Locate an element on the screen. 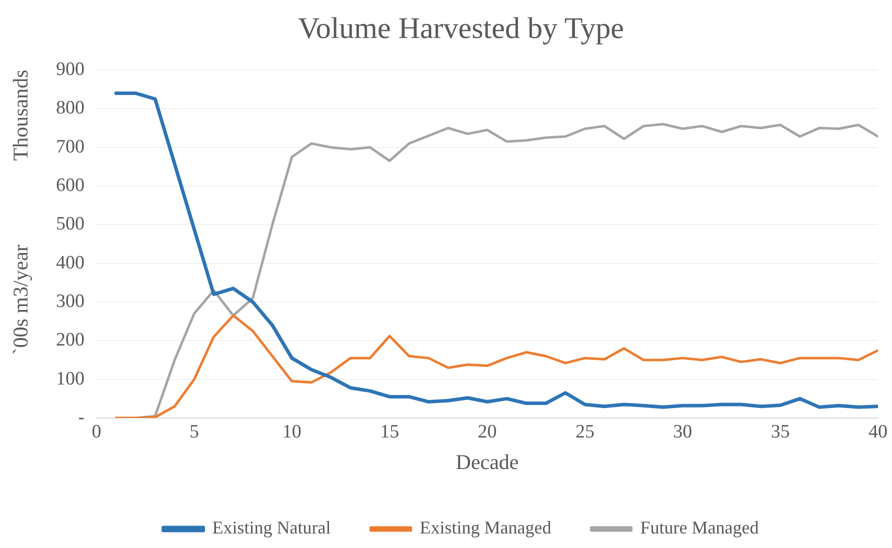 Image resolution: width=892 pixels, height=548 pixels. y-tick-label: 100 is located at coordinates (70, 379).